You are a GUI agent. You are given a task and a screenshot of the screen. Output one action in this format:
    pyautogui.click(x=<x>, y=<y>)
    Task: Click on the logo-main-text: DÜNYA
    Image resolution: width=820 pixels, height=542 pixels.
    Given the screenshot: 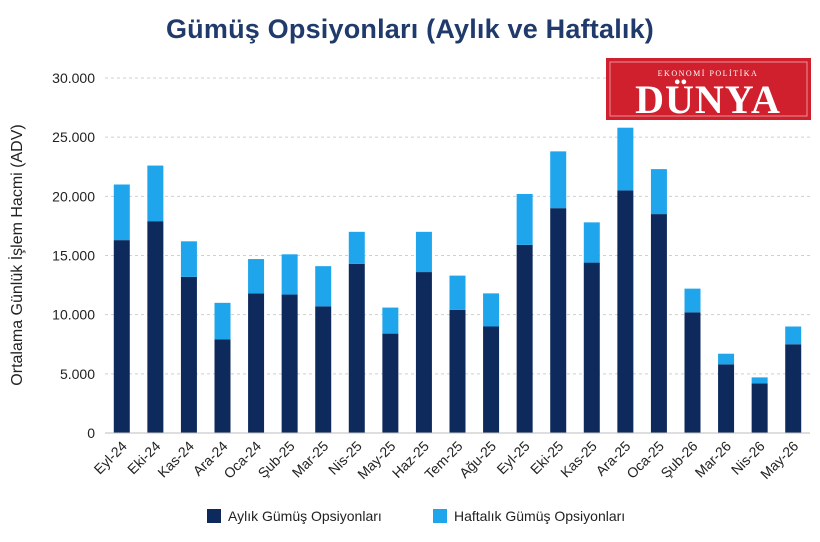 What is the action you would take?
    pyautogui.click(x=708, y=99)
    